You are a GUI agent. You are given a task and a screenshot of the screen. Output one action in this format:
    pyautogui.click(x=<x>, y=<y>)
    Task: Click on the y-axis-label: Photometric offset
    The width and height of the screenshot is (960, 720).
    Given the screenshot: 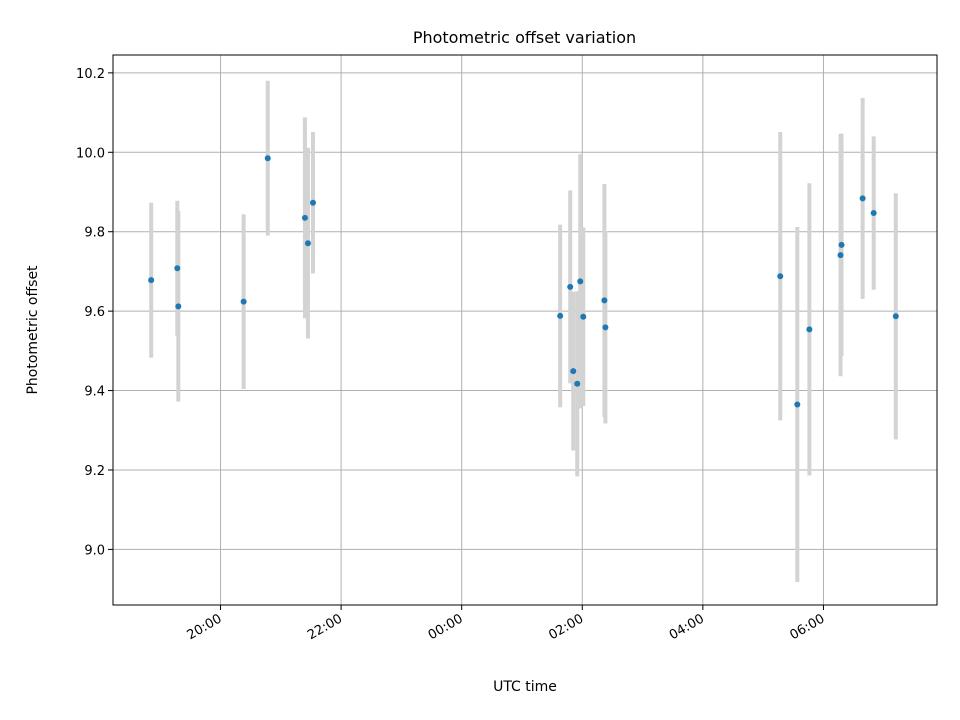 What is the action you would take?
    pyautogui.click(x=33, y=330)
    